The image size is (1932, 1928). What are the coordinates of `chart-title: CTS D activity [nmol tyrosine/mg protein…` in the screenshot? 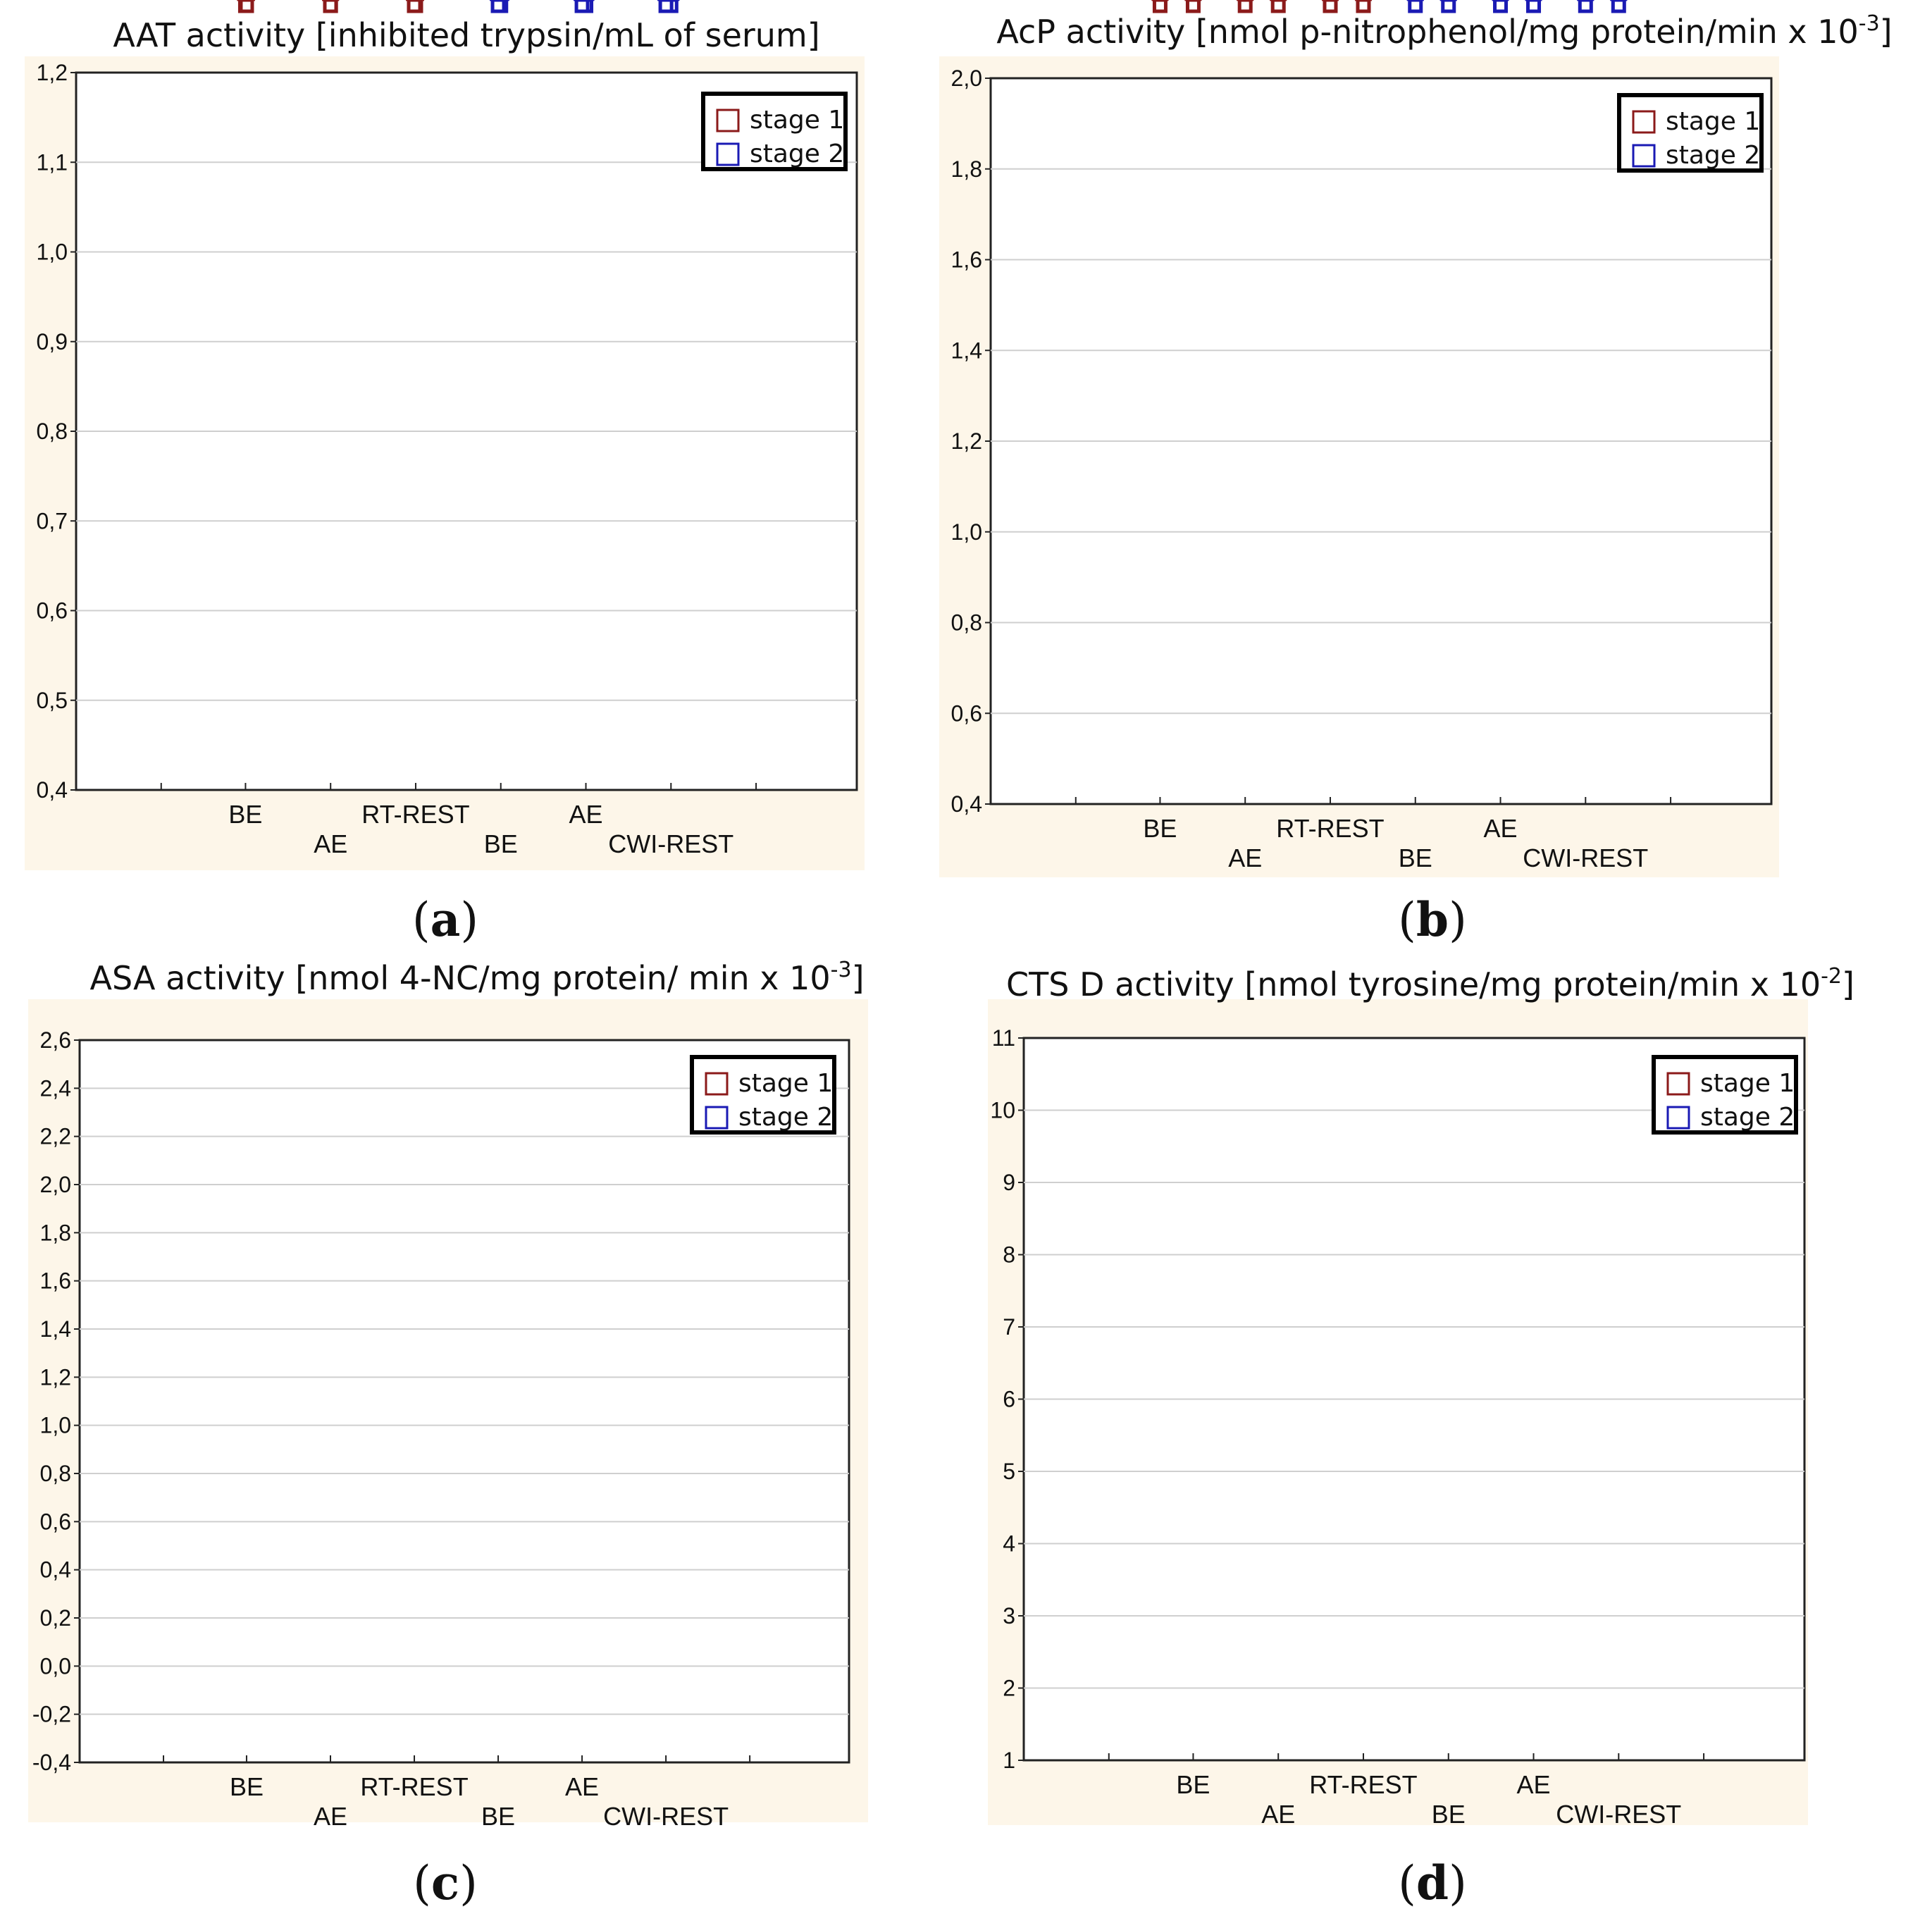 It's located at (1430, 984).